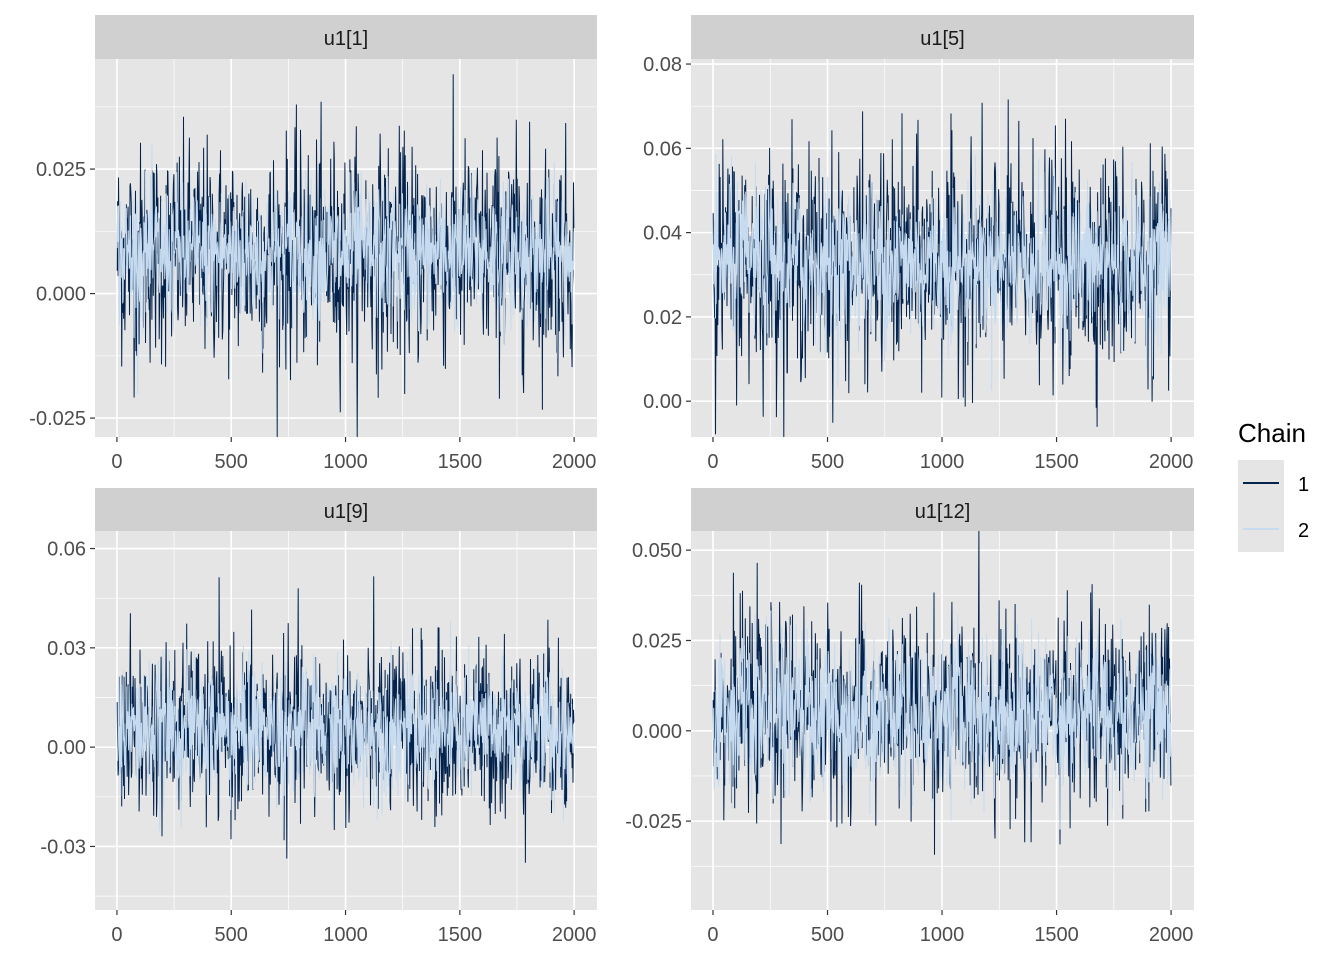  I want to click on y-tick-label: 0.02, so click(662, 318).